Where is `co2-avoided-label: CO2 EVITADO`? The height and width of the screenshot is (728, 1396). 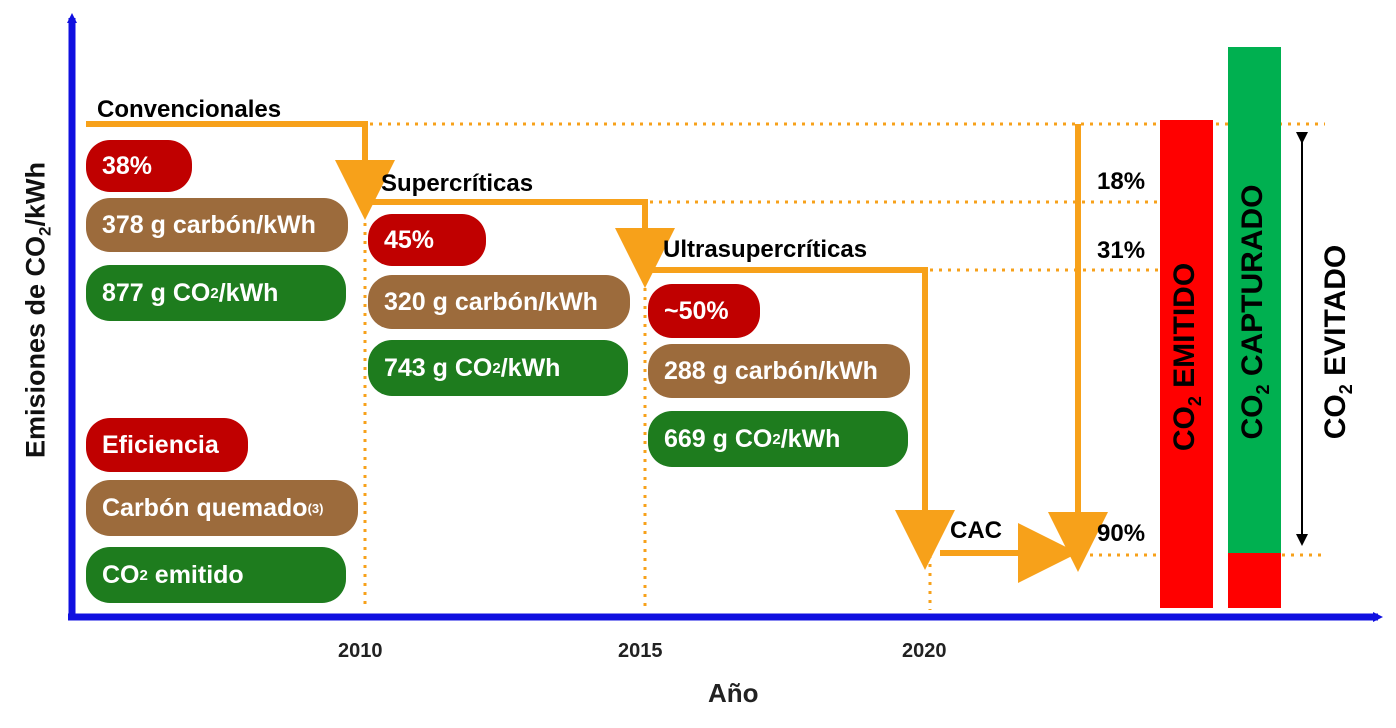 co2-avoided-label: CO2 EVITADO is located at coordinates (1337, 342).